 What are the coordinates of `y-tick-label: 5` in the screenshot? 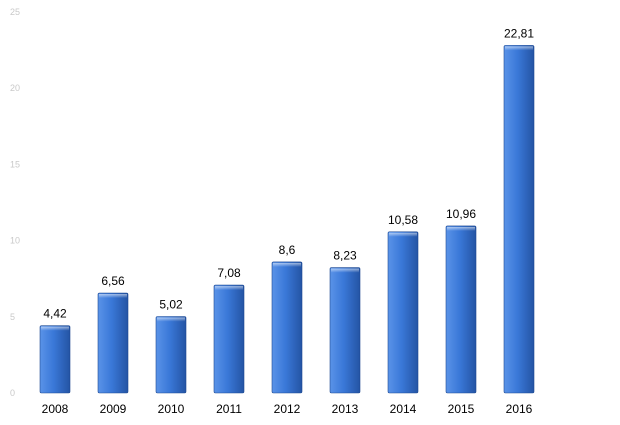 It's located at (12, 317).